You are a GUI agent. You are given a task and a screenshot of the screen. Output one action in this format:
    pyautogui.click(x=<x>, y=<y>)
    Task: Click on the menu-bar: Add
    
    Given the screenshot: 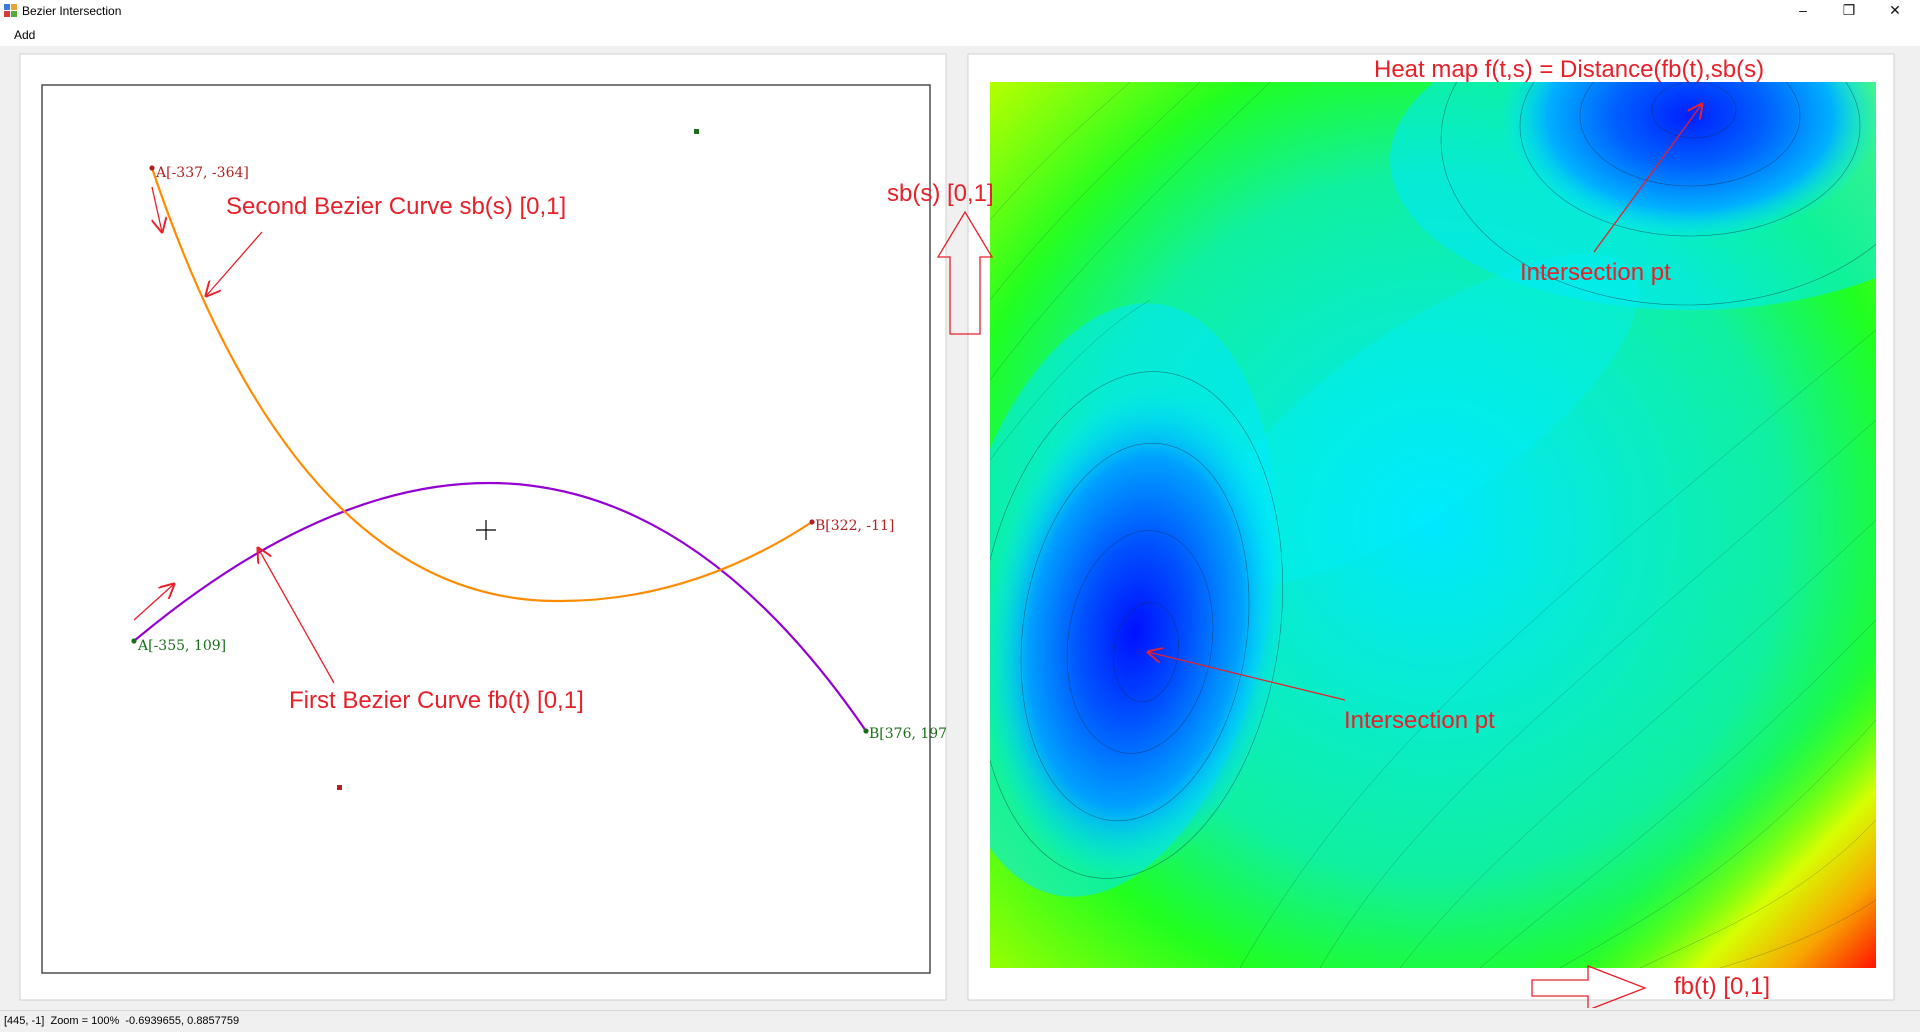 What is the action you would take?
    pyautogui.click(x=960, y=34)
    